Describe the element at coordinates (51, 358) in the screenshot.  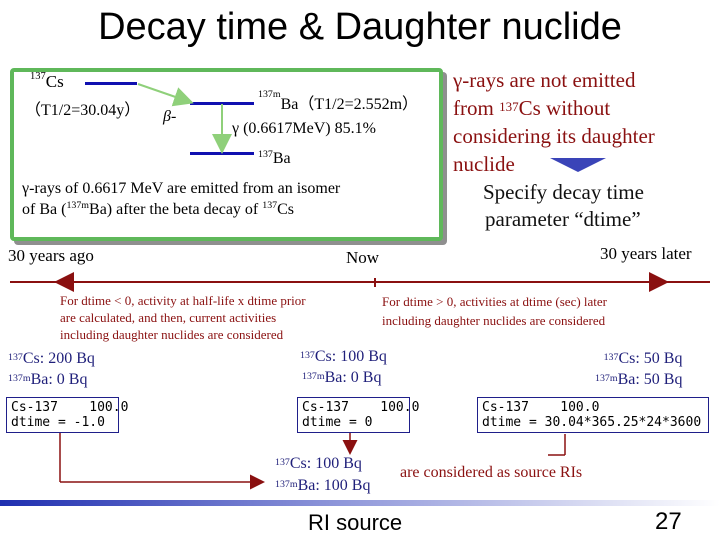
I see `past-cs-activity: 137Cs: 200 Bq` at that location.